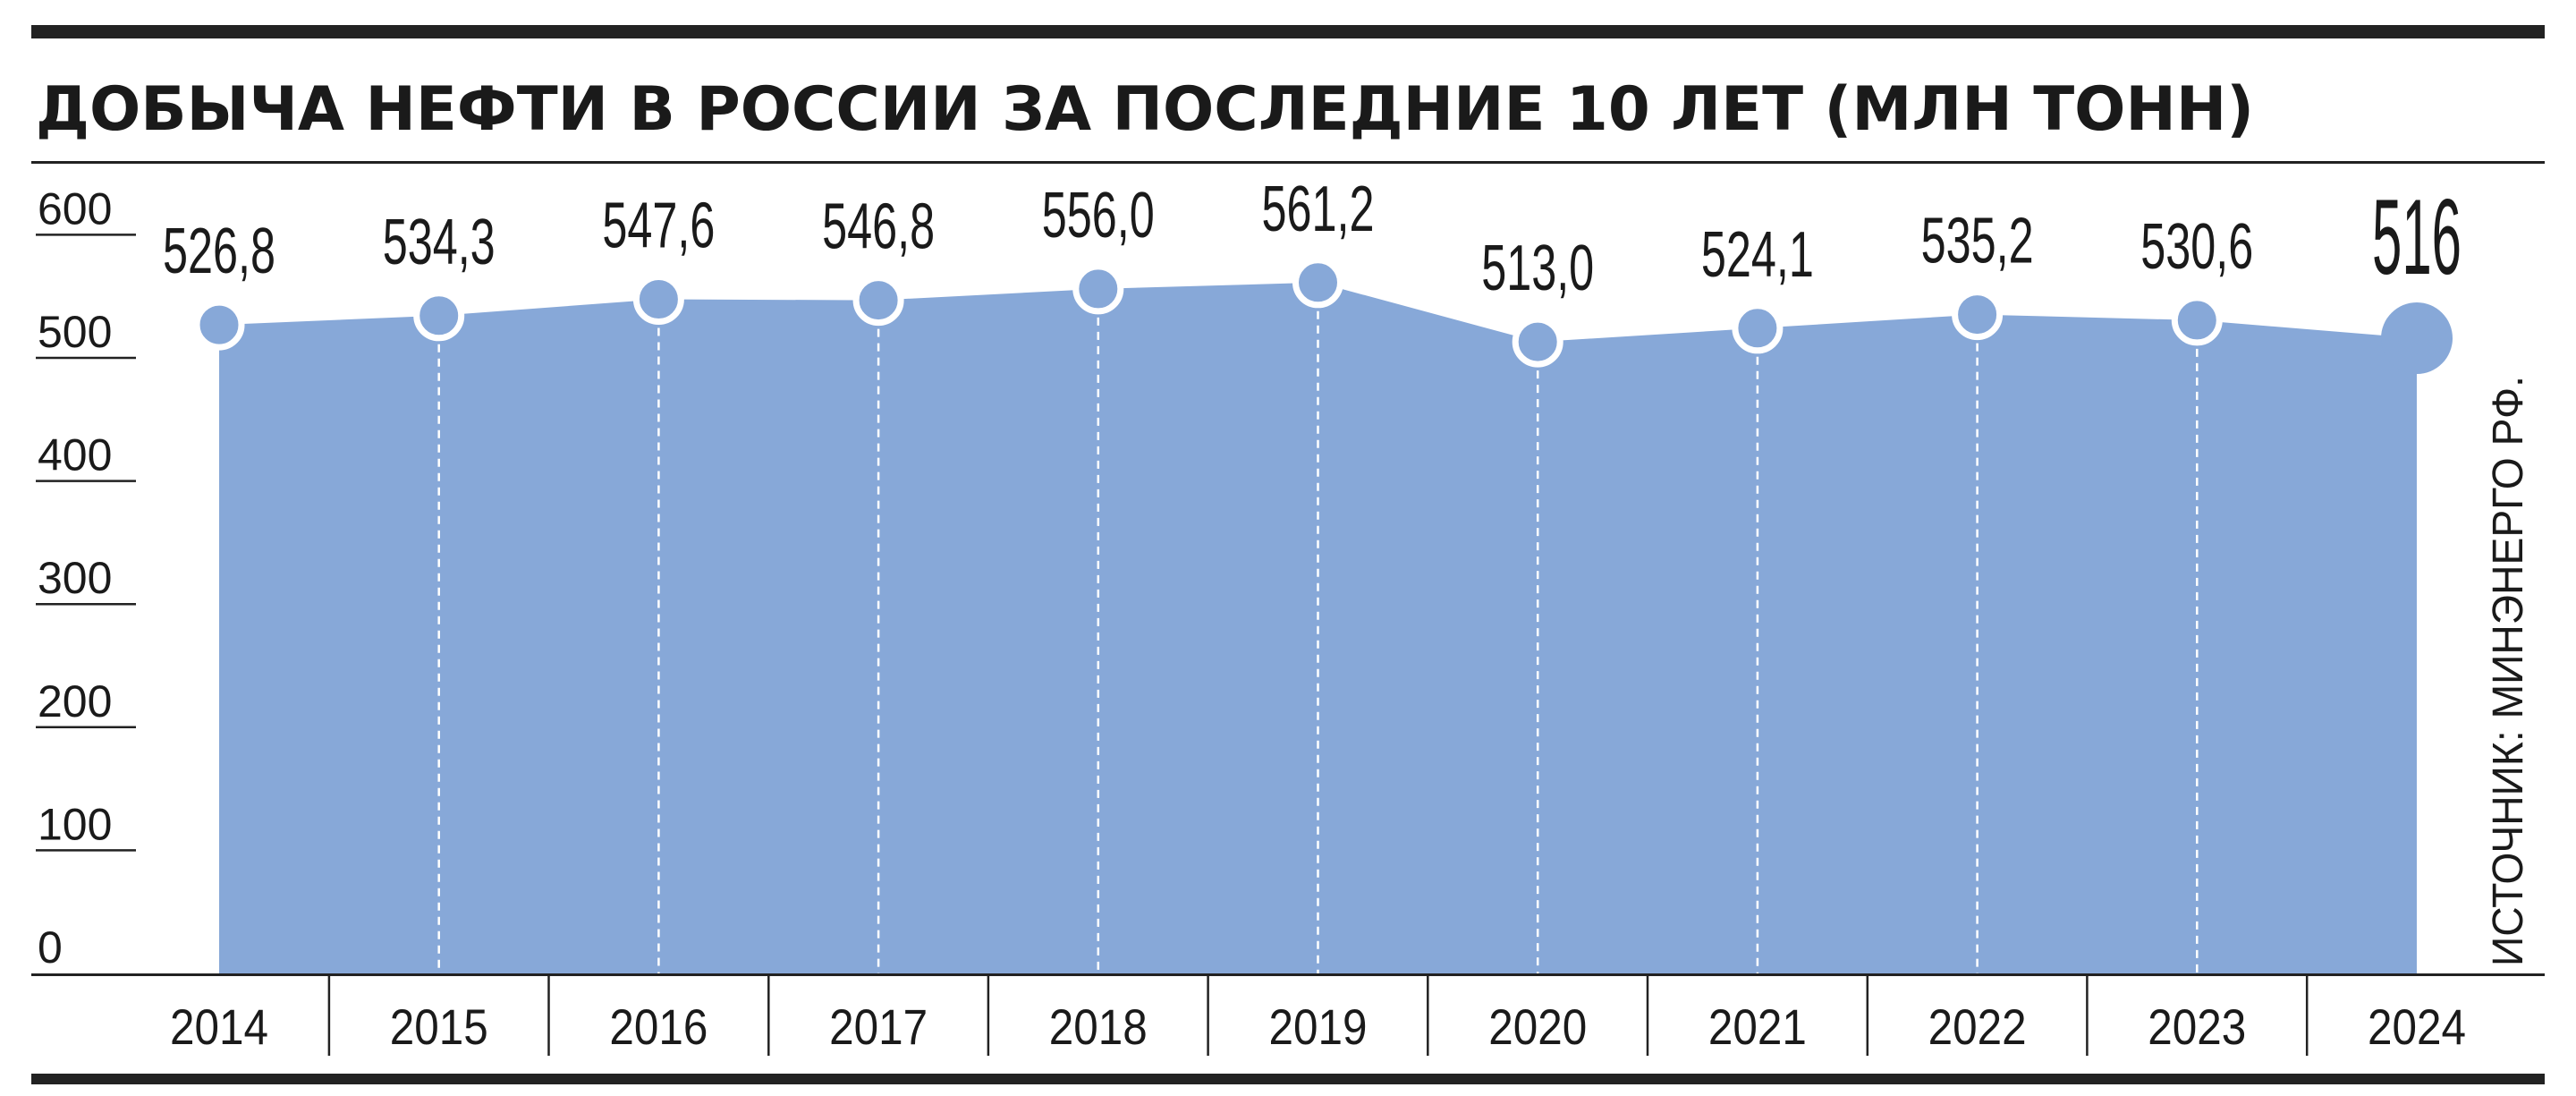  Describe the element at coordinates (219, 1026) in the screenshot. I see `x-tick-label: 2014` at that location.